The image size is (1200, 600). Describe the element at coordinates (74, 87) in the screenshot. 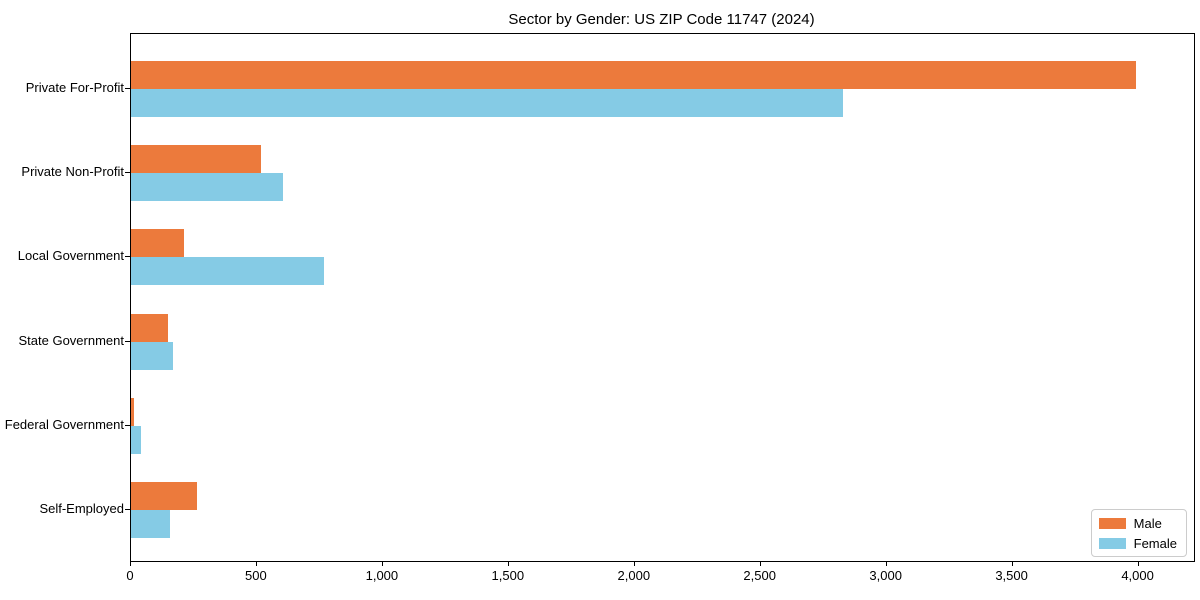

I see `y-tick-label-private-for-profit: Private For-Profit` at that location.